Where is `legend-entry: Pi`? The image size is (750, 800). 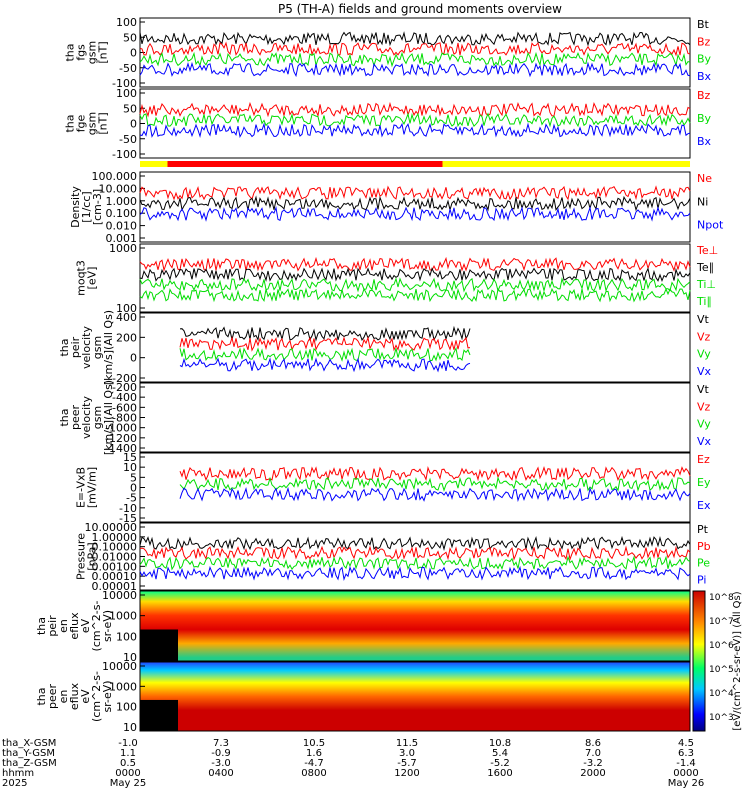 legend-entry: Pi is located at coordinates (701, 579).